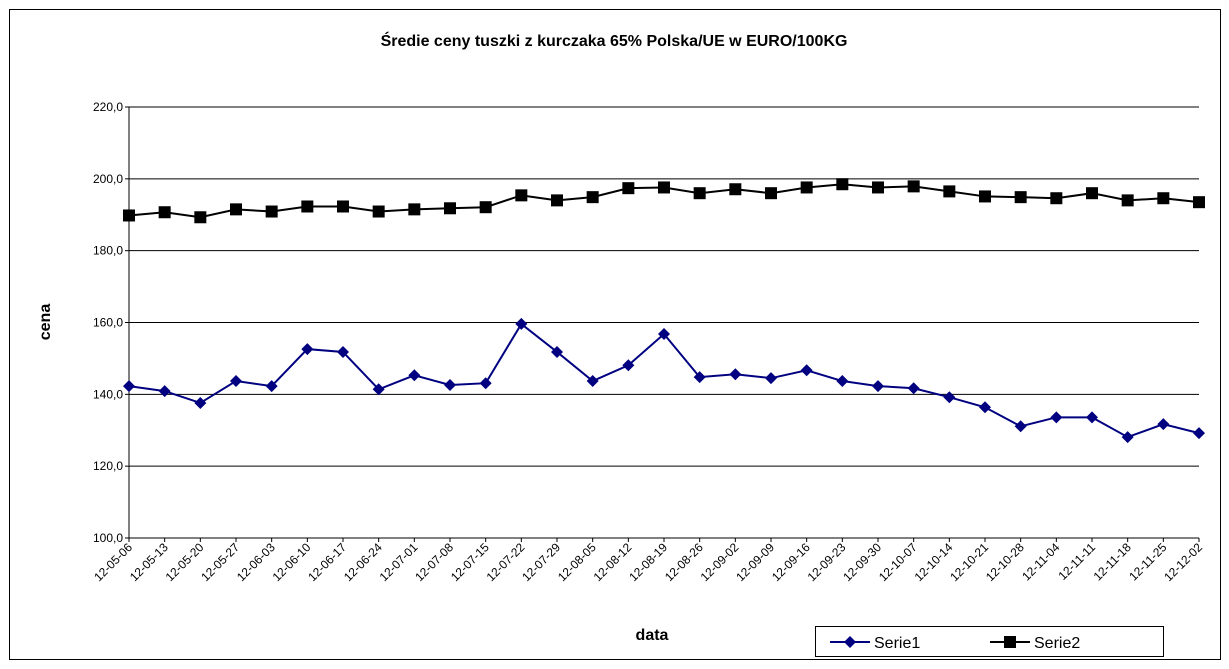 The height and width of the screenshot is (669, 1229). Describe the element at coordinates (45, 322) in the screenshot. I see `y-axis-title: cena` at that location.